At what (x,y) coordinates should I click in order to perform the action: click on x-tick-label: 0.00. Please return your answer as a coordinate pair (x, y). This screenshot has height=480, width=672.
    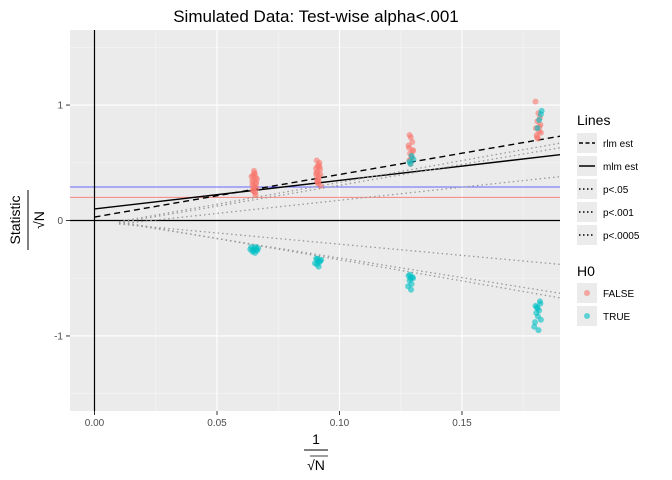
    Looking at the image, I should click on (95, 423).